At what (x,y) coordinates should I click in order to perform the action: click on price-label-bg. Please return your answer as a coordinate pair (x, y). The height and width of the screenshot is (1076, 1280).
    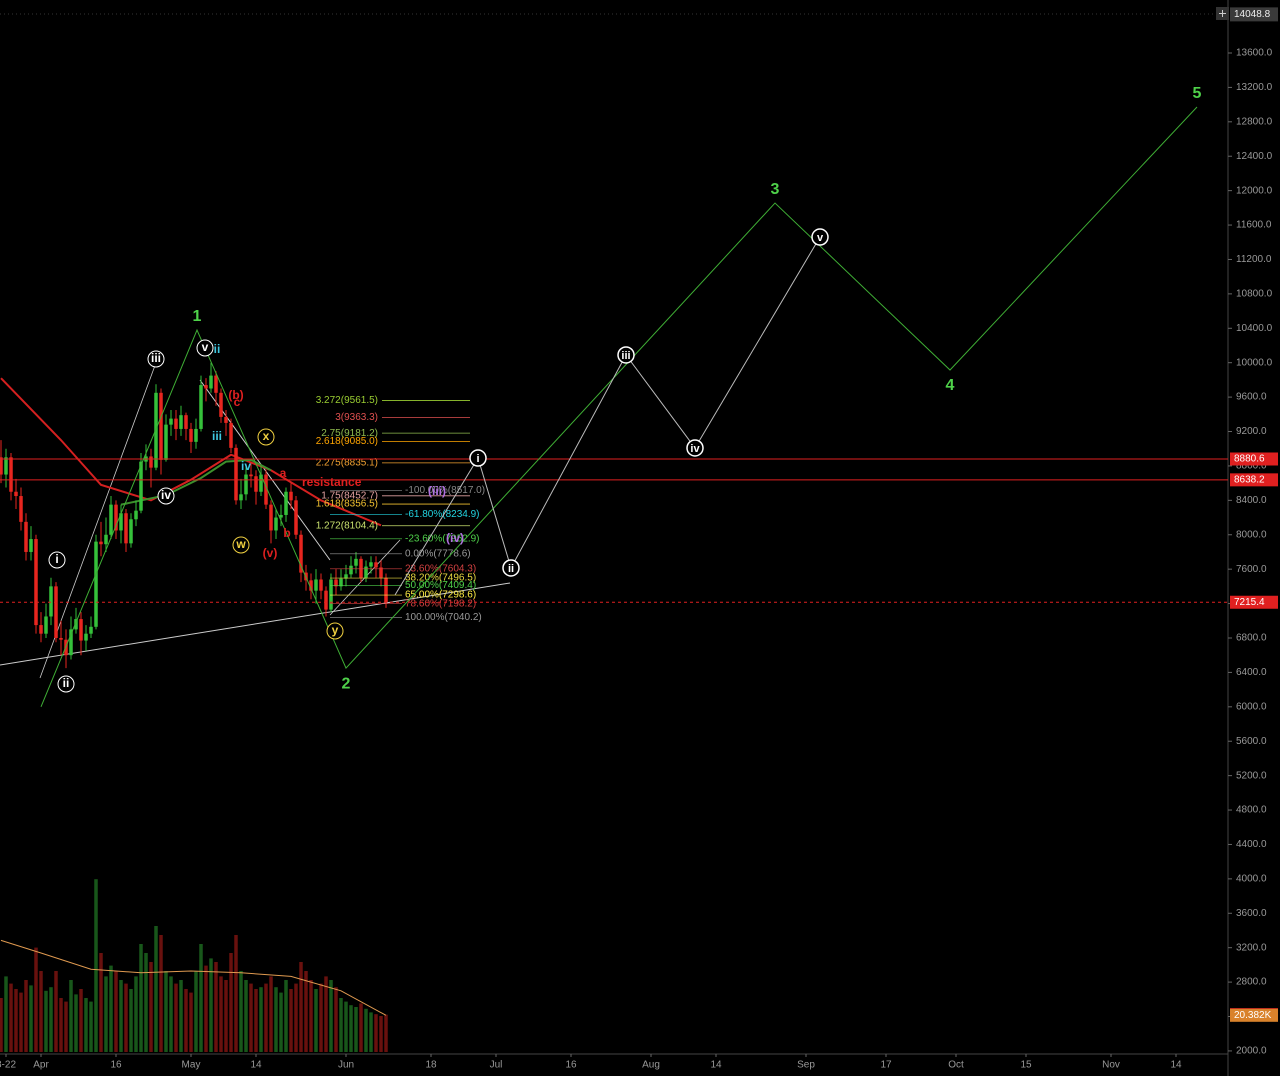
    Looking at the image, I should click on (1254, 459).